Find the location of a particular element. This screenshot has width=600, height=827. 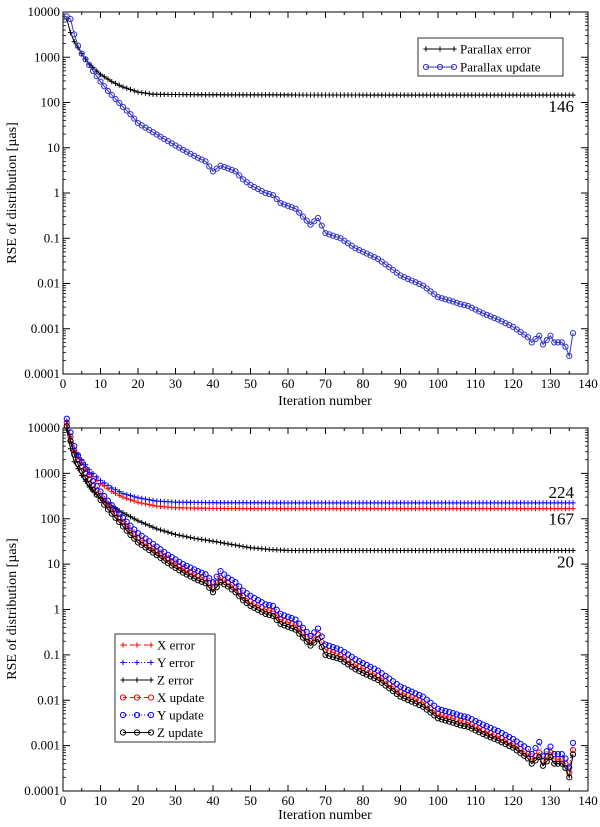

x-tick-label: 130 is located at coordinates (551, 383).